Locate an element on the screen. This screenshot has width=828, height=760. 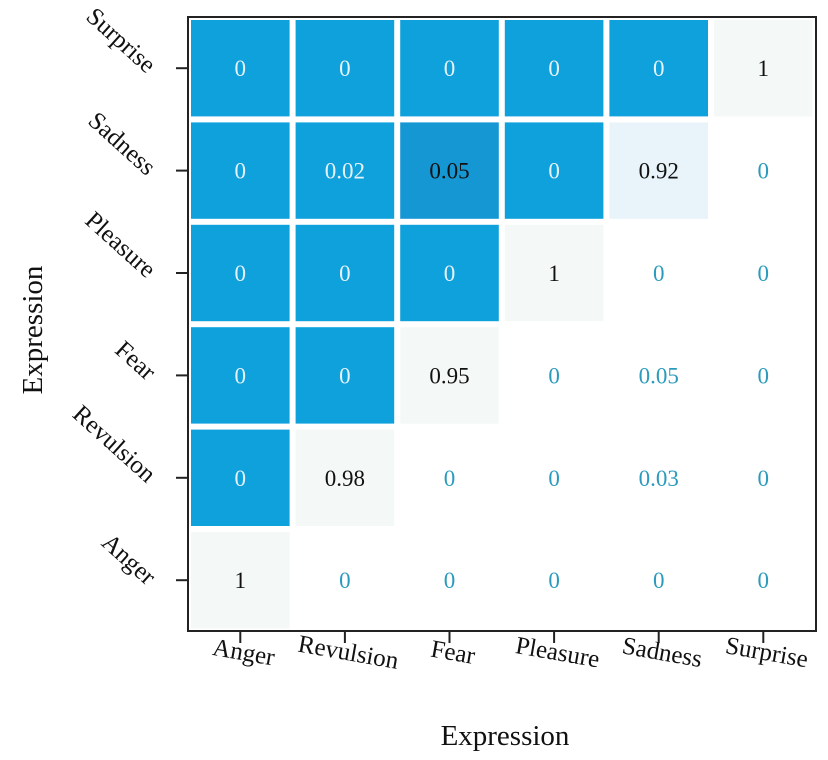
cell-pleasure-pleasure is located at coordinates (554, 273).